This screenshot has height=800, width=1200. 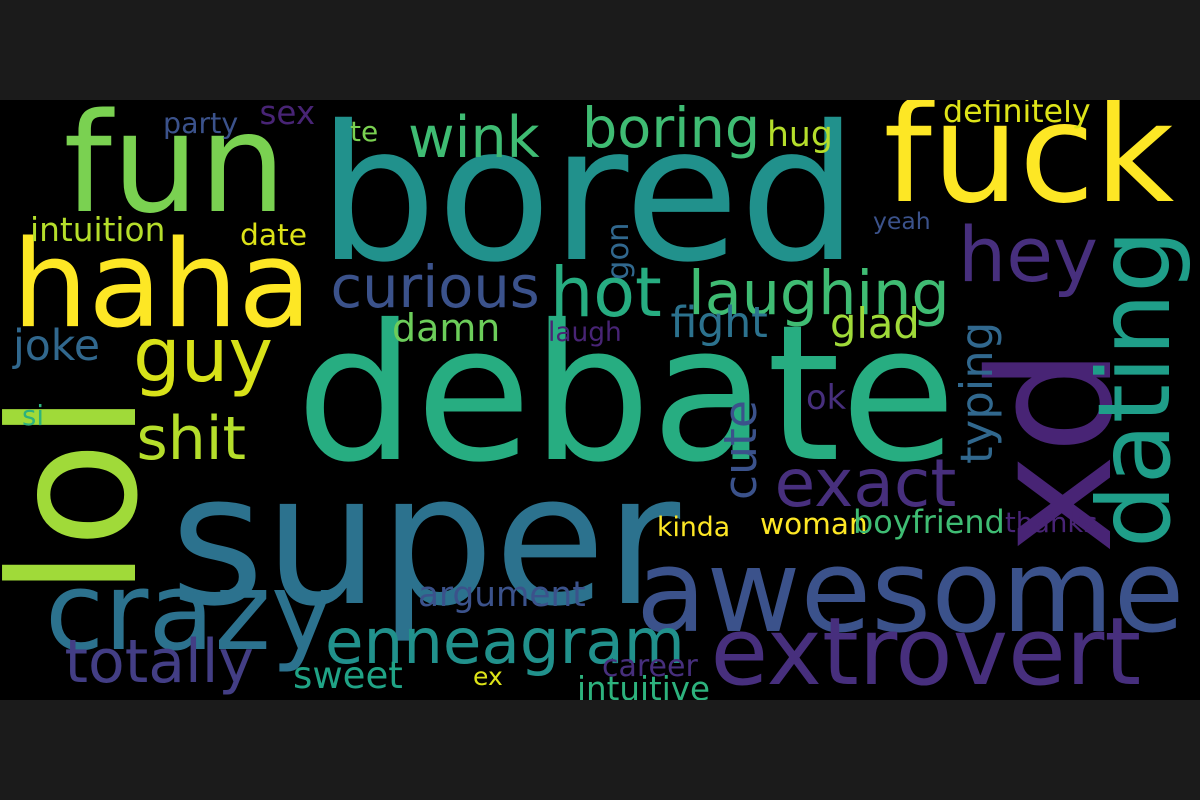 I want to click on word-curious: curious, so click(x=435, y=287).